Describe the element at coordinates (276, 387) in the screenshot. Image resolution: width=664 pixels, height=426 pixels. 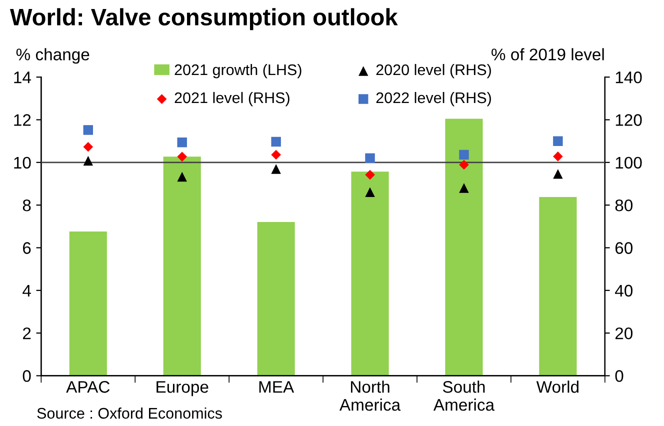
I see `x-tick-label: MEA` at that location.